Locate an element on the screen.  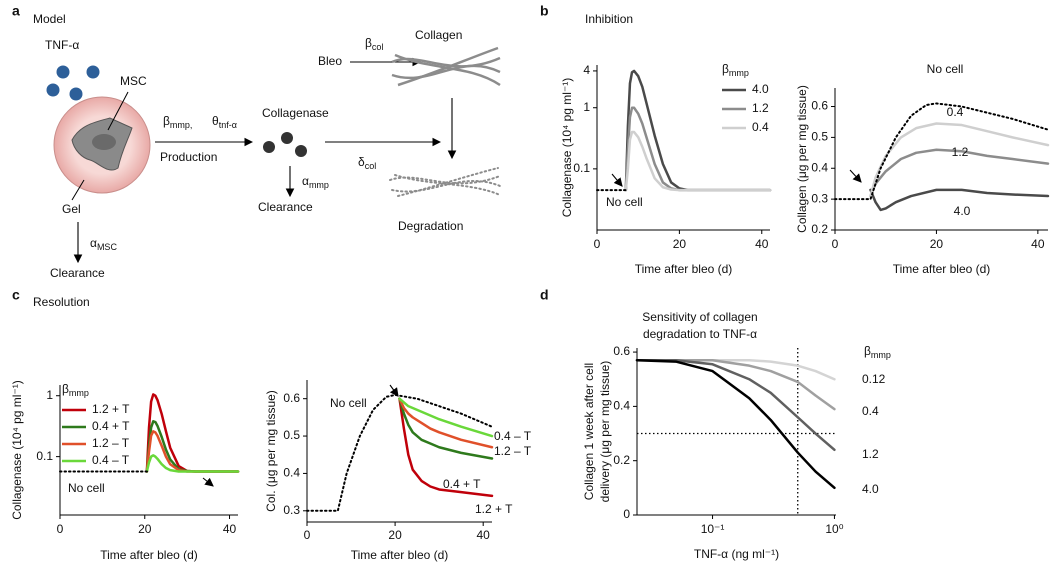
legend-label: 1.2 – T is located at coordinates (111, 443).